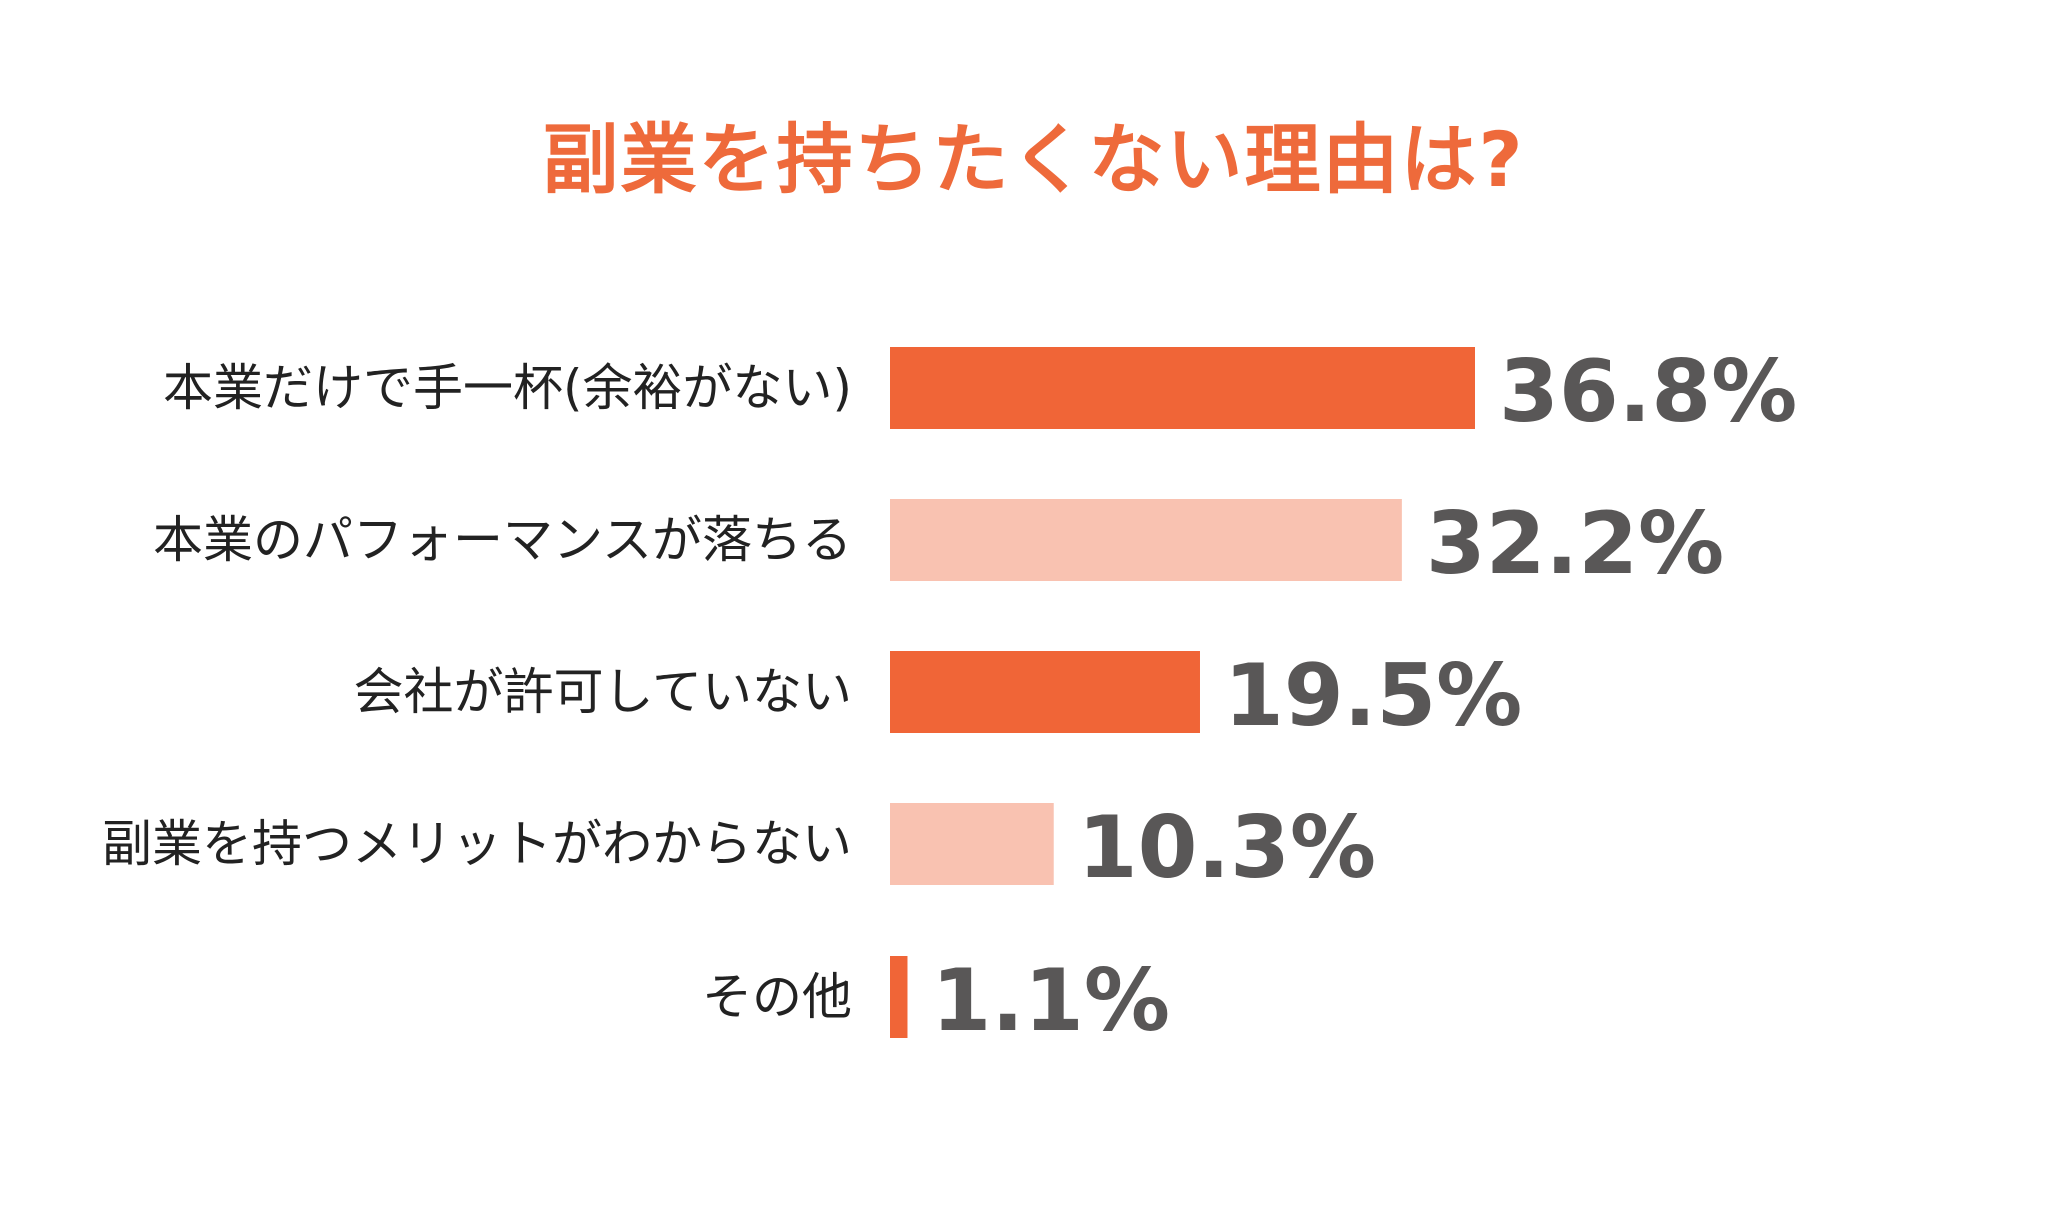 Image resolution: width=2067 pixels, height=1226 pixels. What do you see at coordinates (1648, 392) in the screenshot?
I see `value-label-1: 36.8%` at bounding box center [1648, 392].